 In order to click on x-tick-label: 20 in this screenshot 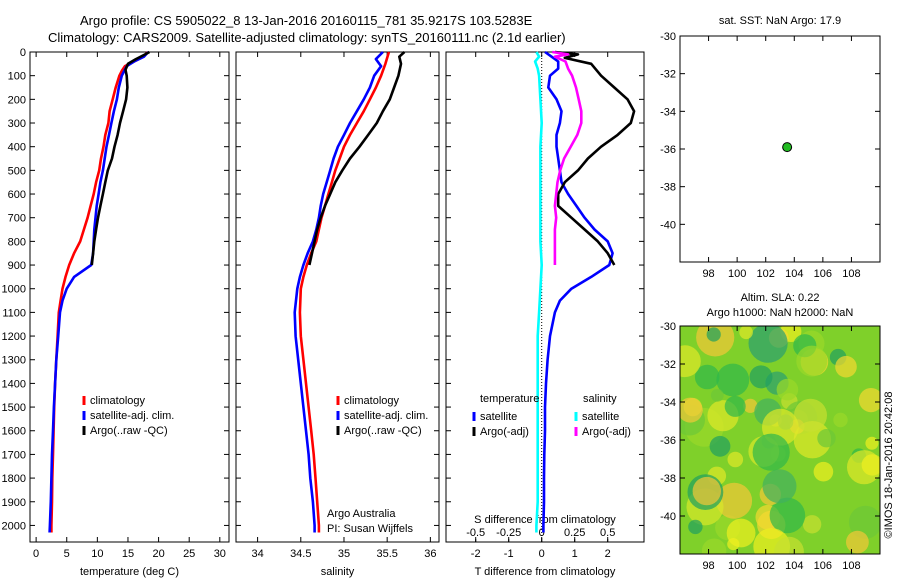, I will do `click(158, 554)`.